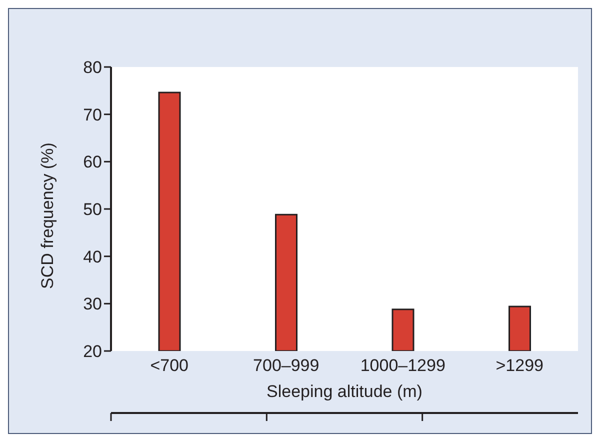  I want to click on y-axis-title: SCD frequency (%), so click(48, 215).